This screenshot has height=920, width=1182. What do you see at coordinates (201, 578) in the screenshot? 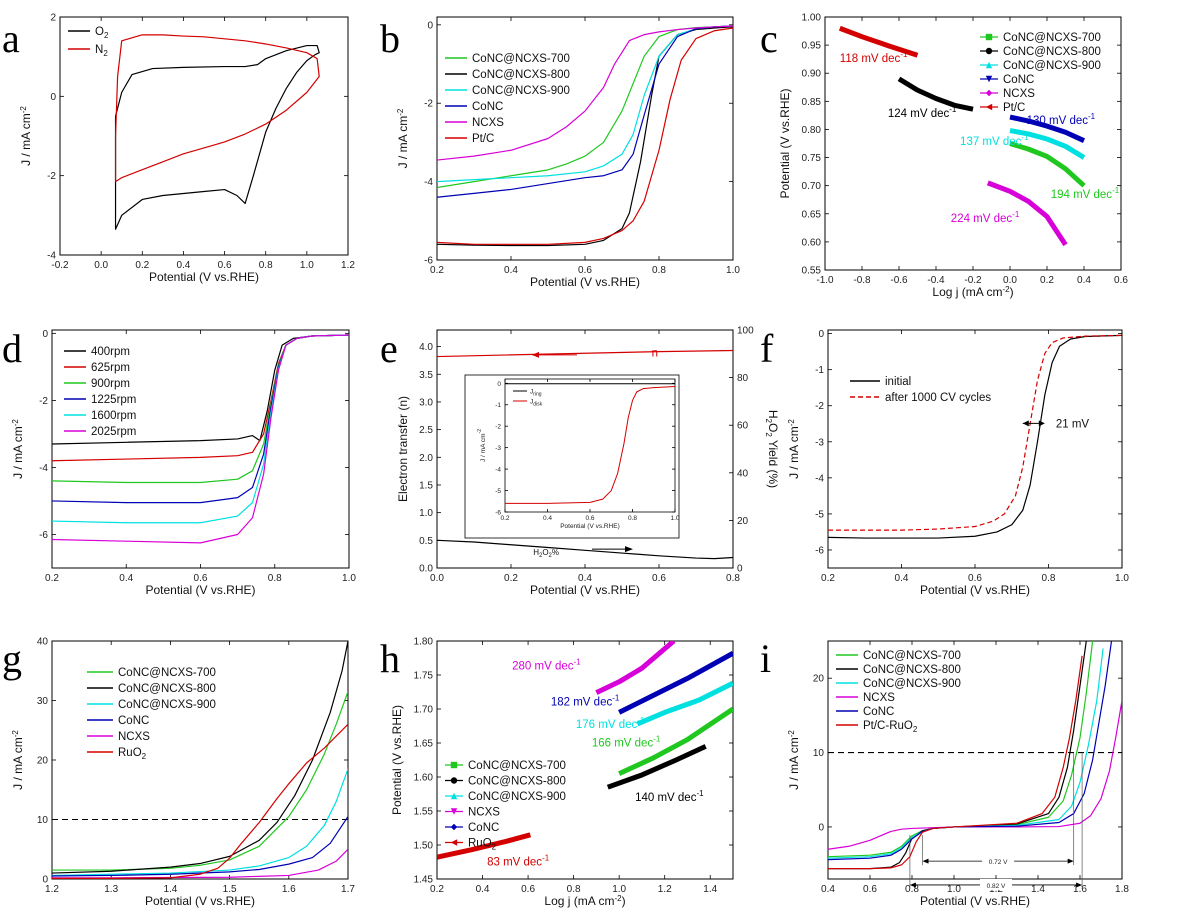
I see `d-x-tick-label: 0.6` at bounding box center [201, 578].